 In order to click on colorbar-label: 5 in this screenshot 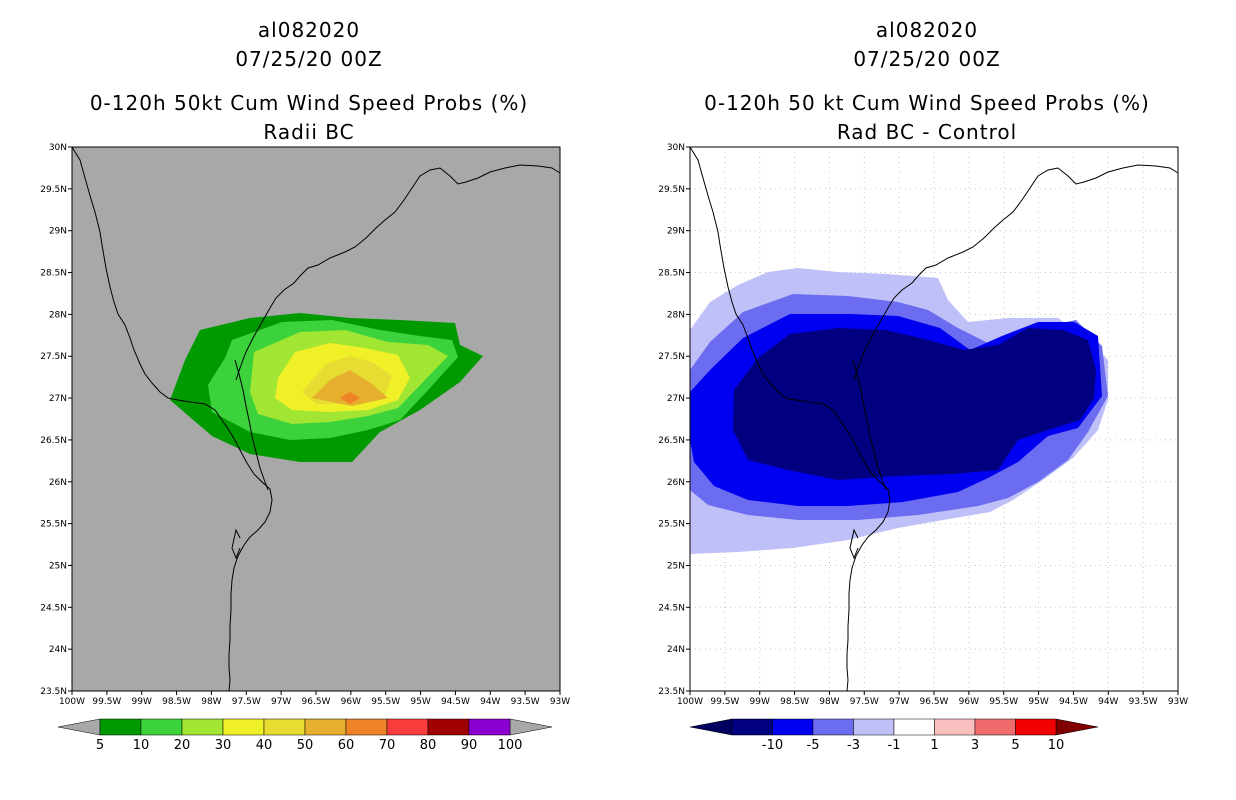, I will do `click(100, 745)`.